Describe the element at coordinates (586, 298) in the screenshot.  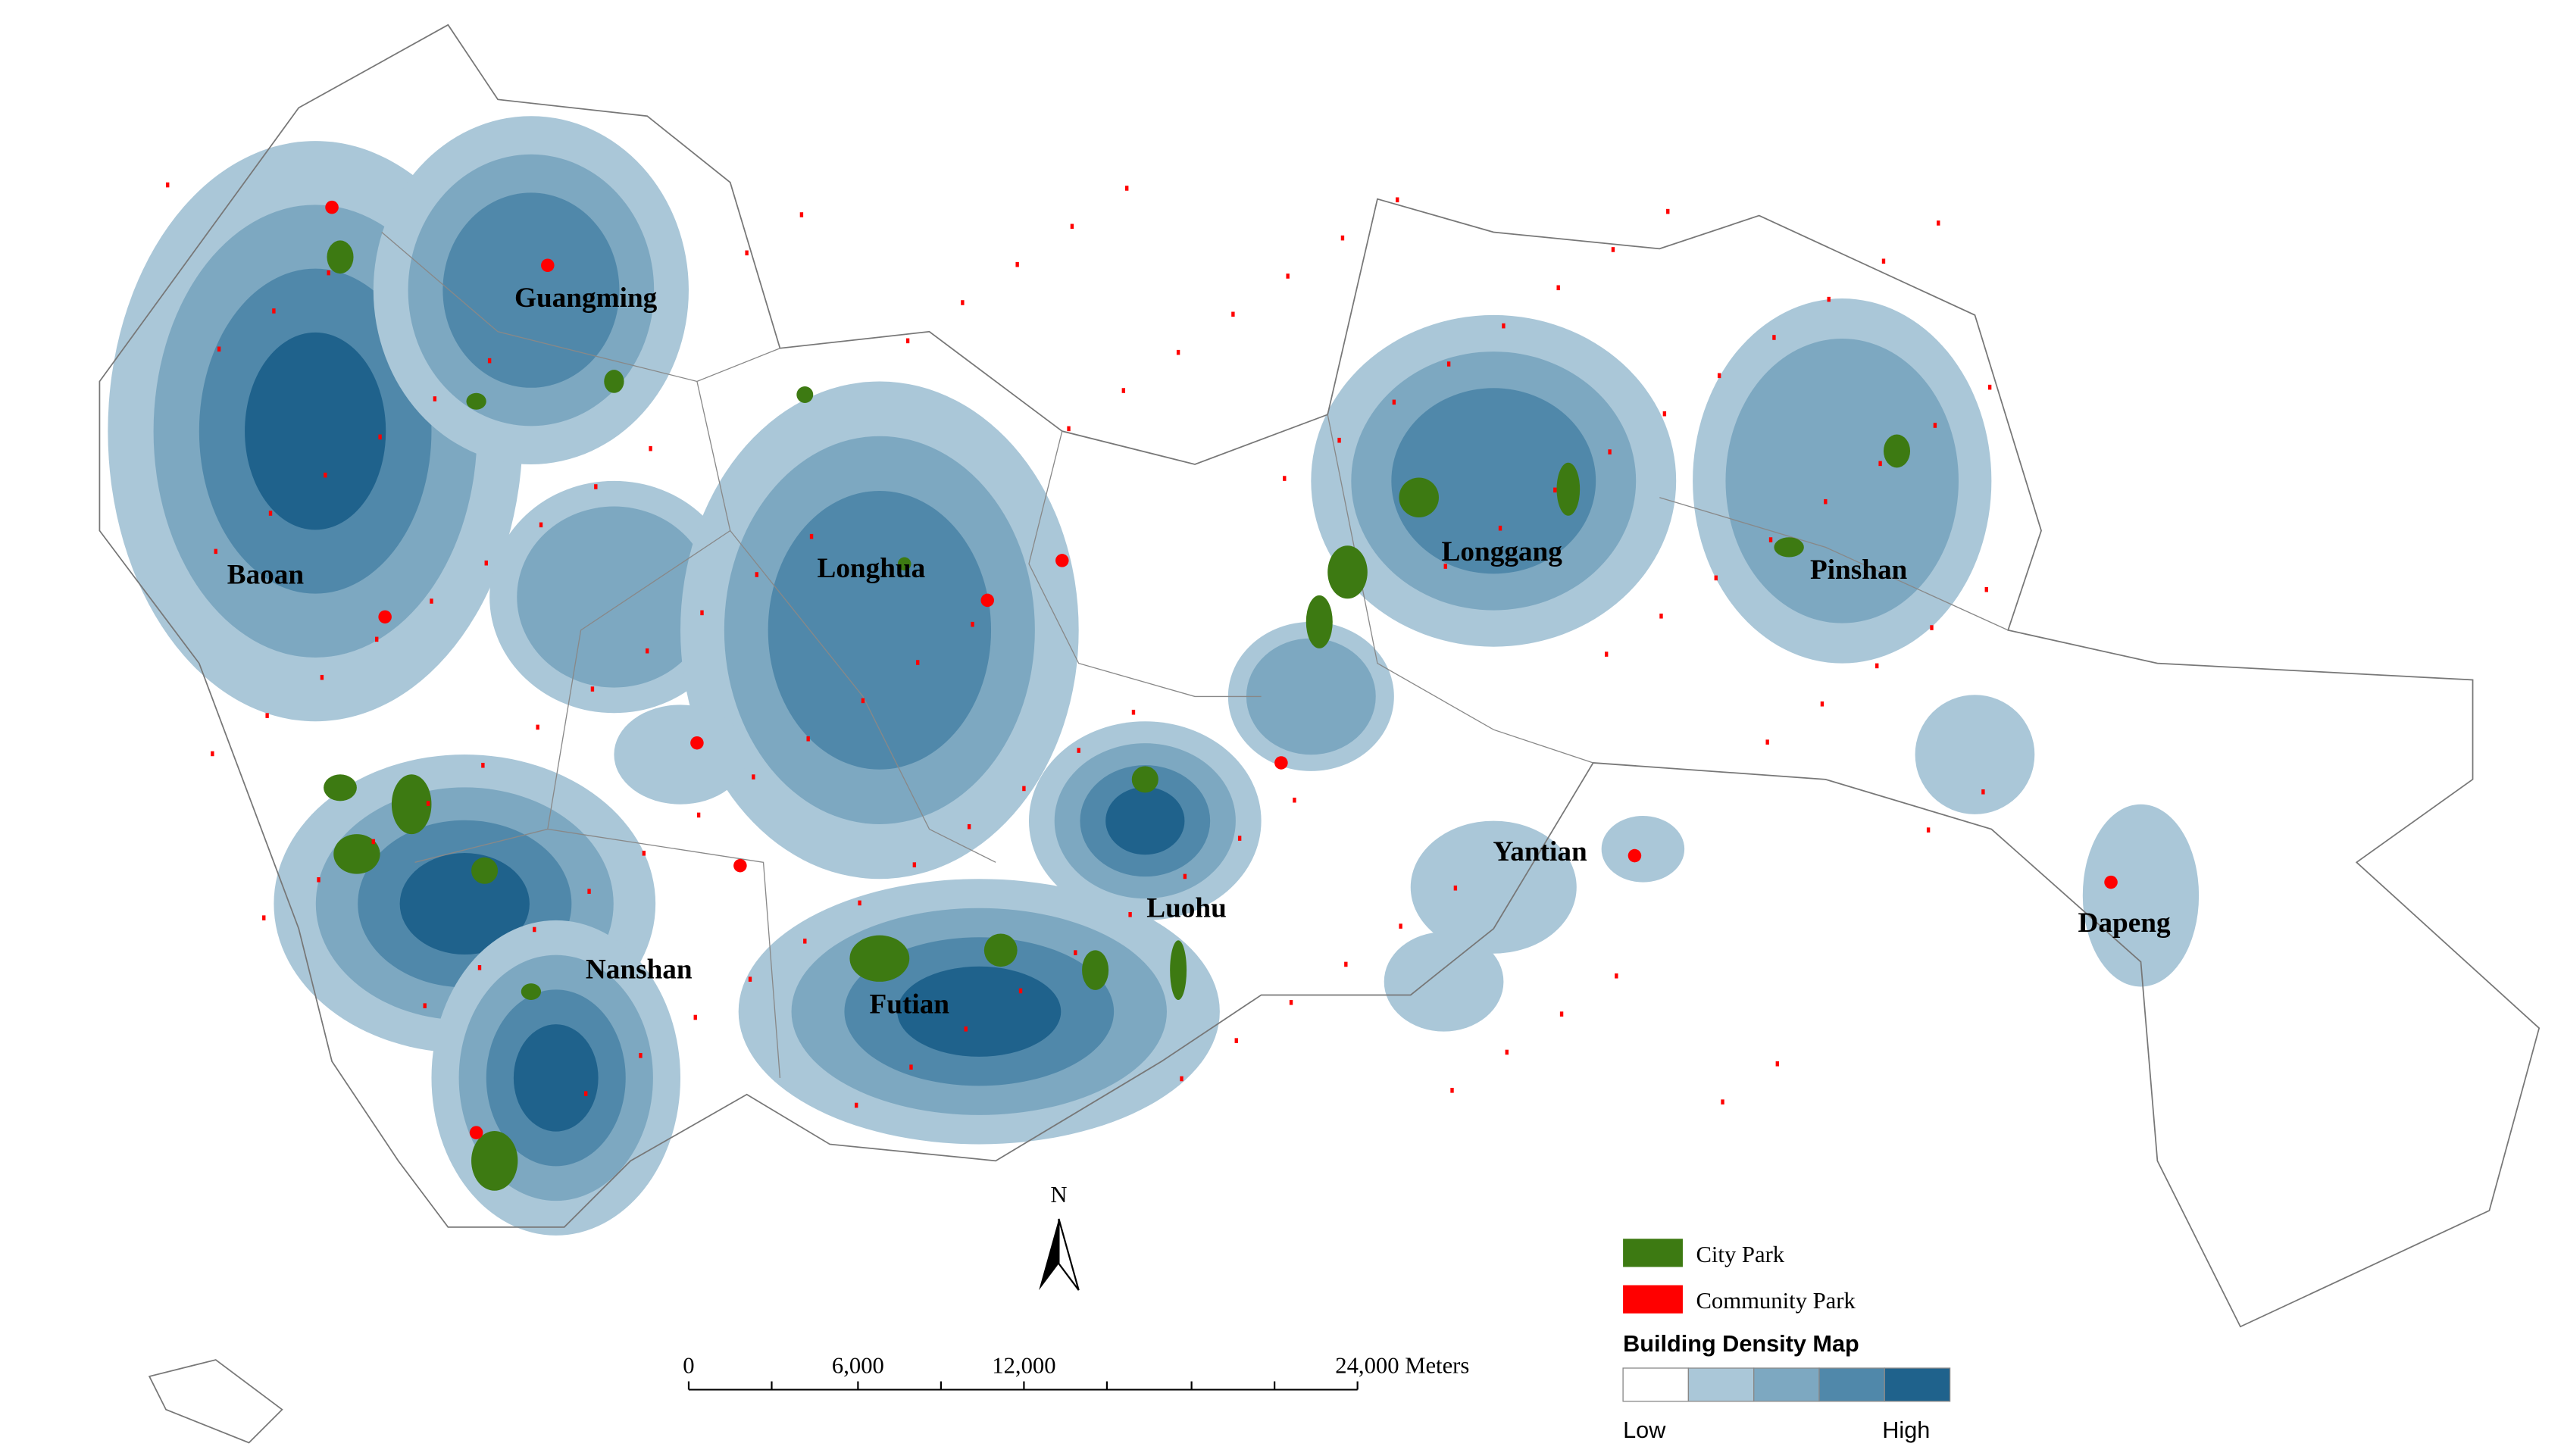
I see `district-label: Guangming` at that location.